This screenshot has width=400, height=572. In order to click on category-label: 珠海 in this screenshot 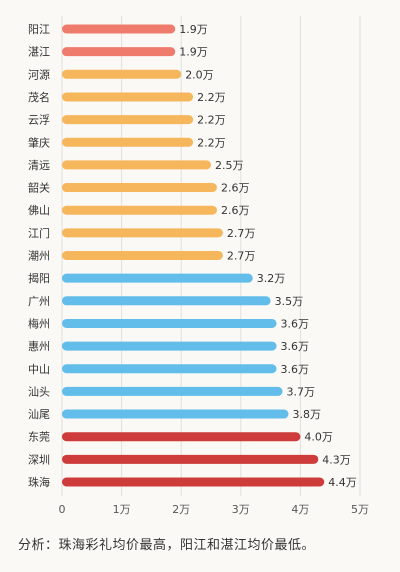, I will do `click(39, 482)`.